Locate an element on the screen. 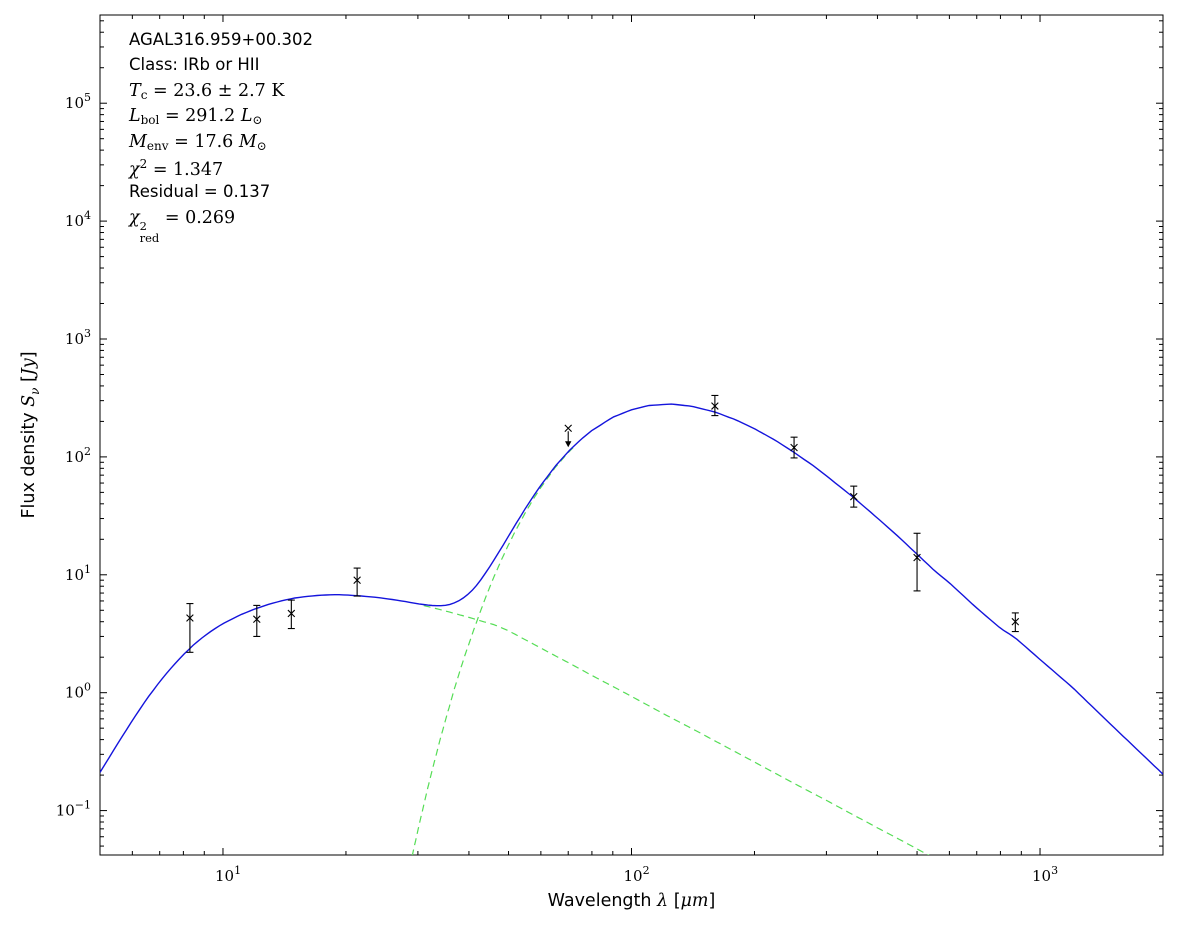 Image resolution: width=1200 pixels, height=933 pixels. y-tick-label: 10⁴ is located at coordinates (78, 219).